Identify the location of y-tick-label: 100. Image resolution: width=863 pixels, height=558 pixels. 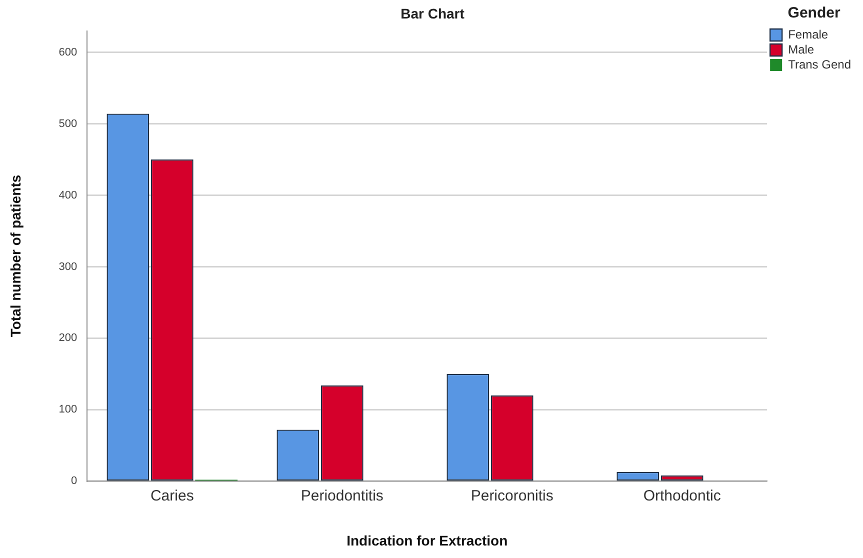
(68, 410).